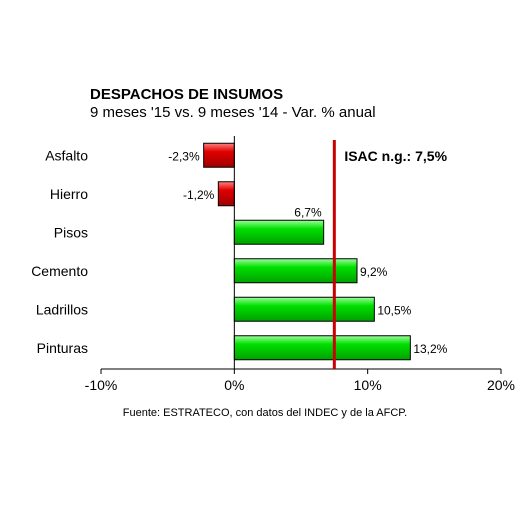  I want to click on category-label: Pinturas, so click(62, 348).